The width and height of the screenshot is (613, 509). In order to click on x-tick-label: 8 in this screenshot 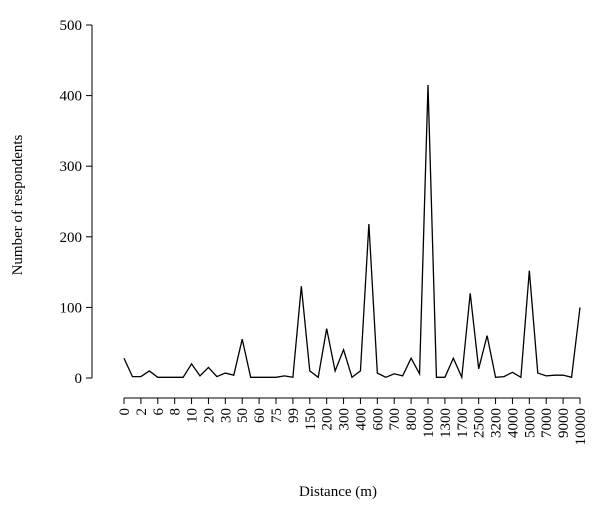, I will do `click(176, 412)`.